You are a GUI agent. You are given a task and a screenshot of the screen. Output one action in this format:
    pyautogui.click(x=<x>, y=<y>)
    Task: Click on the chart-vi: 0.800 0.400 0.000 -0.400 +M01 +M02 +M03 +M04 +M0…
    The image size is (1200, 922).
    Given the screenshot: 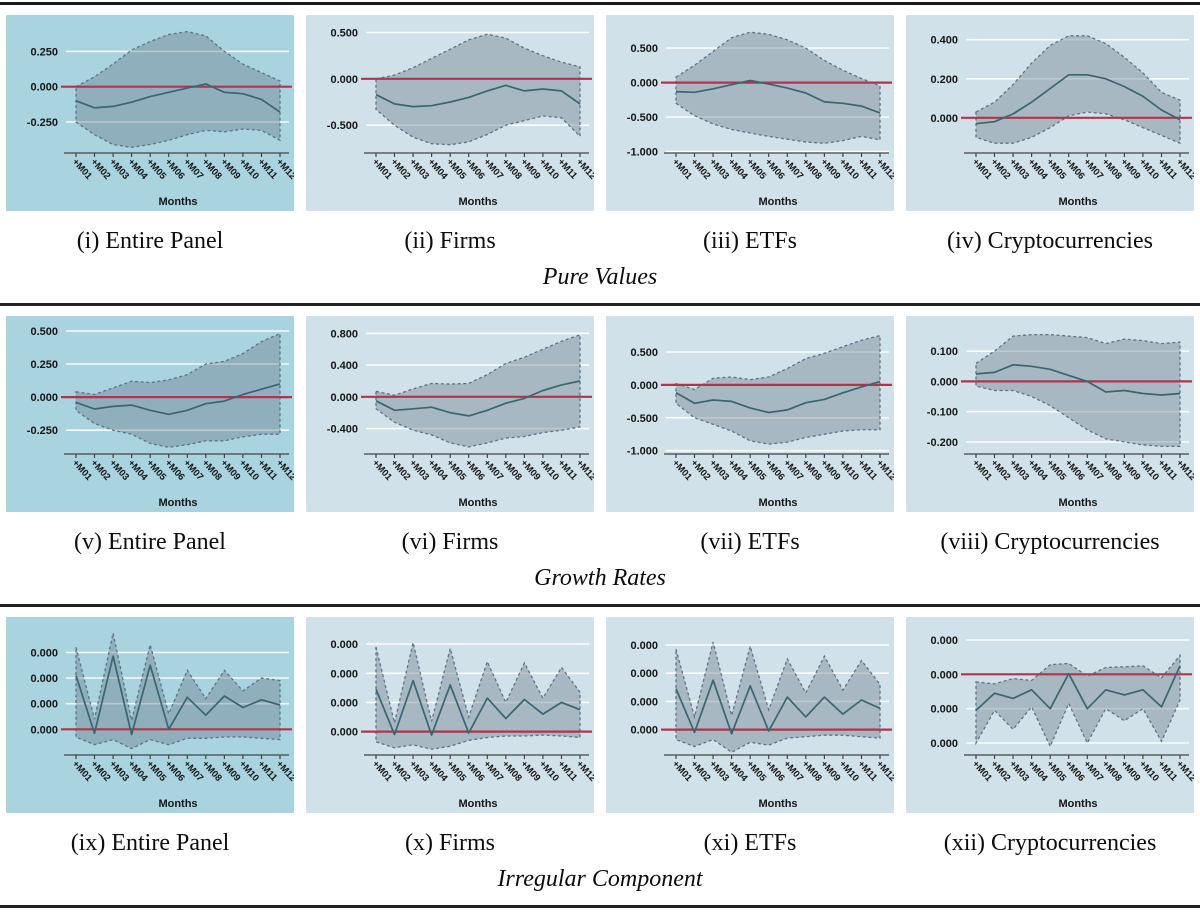 What is the action you would take?
    pyautogui.click(x=452, y=414)
    